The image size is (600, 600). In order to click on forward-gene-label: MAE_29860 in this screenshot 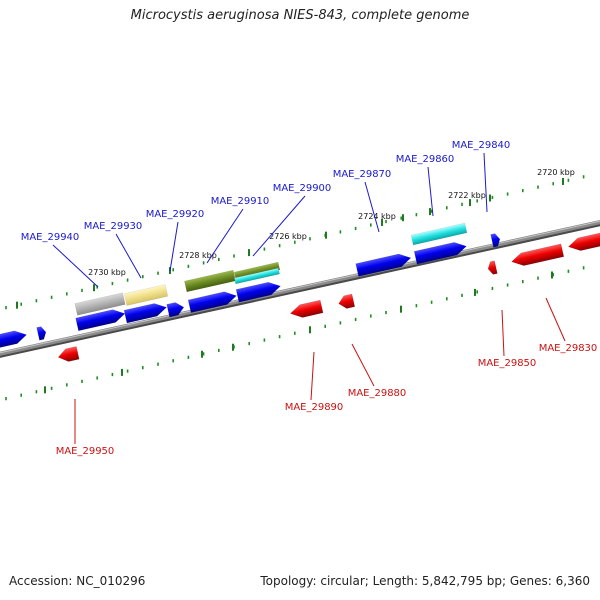, I will do `click(425, 159)`.